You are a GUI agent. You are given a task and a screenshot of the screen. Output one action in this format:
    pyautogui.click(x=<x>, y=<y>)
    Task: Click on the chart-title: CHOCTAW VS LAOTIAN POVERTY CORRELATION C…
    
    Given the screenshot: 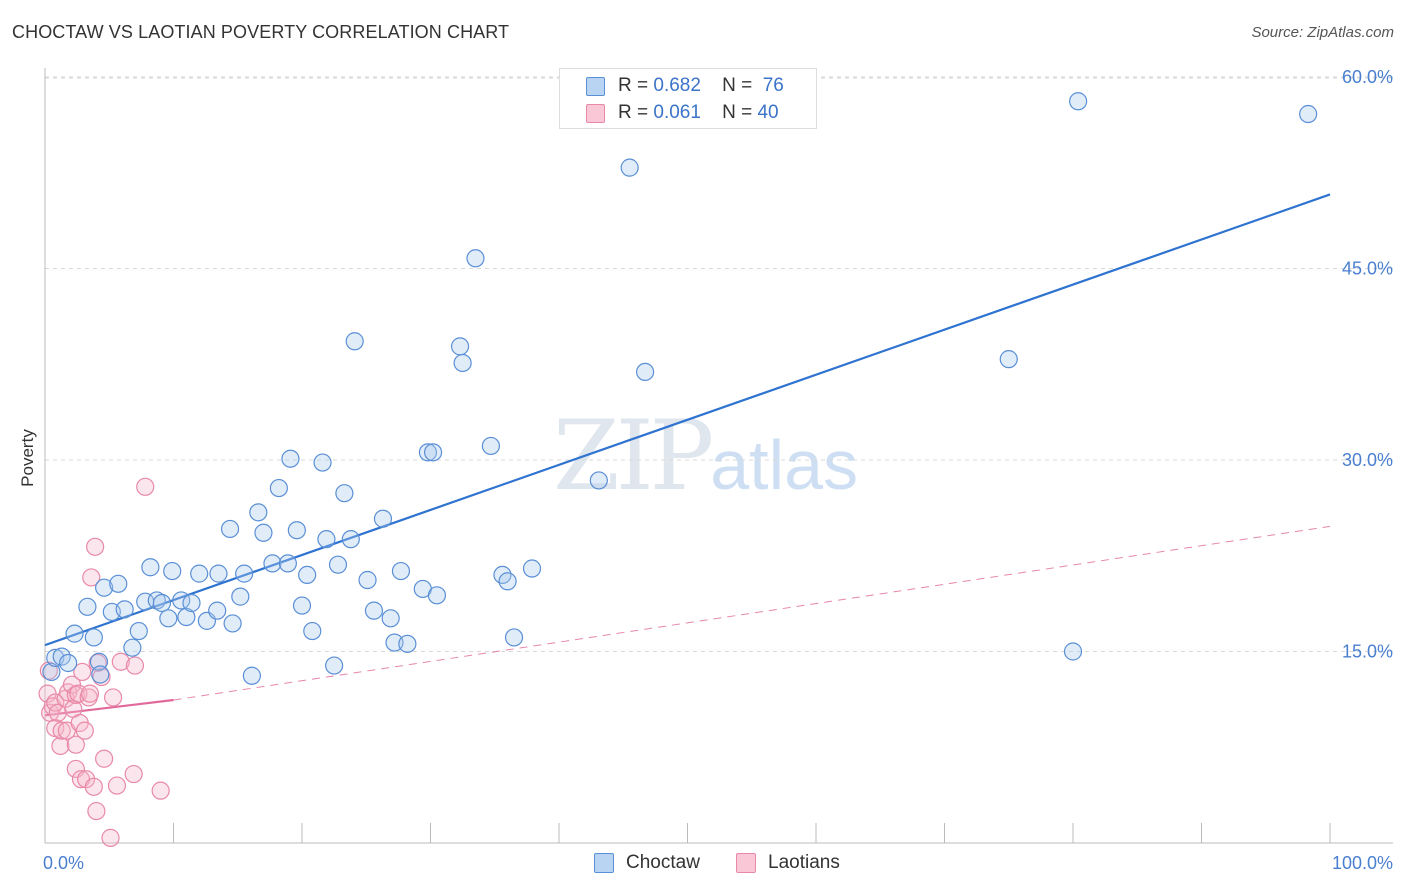 What is the action you would take?
    pyautogui.click(x=261, y=32)
    